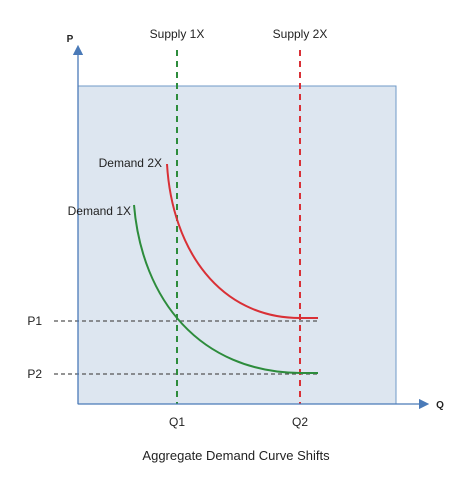 The image size is (472, 478). Describe the element at coordinates (34, 374) in the screenshot. I see `y-tick-p2: P2` at that location.